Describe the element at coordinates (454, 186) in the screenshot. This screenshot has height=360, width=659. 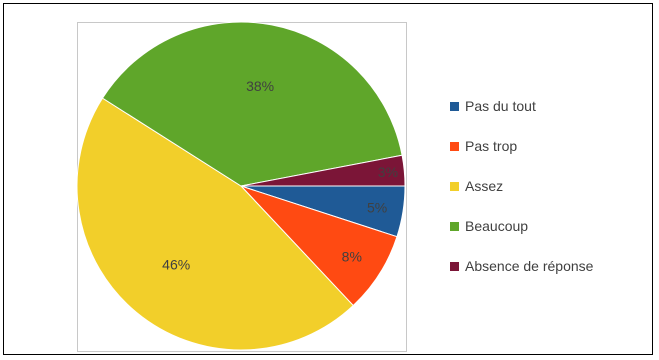
I see `legend-swatch-assez` at that location.